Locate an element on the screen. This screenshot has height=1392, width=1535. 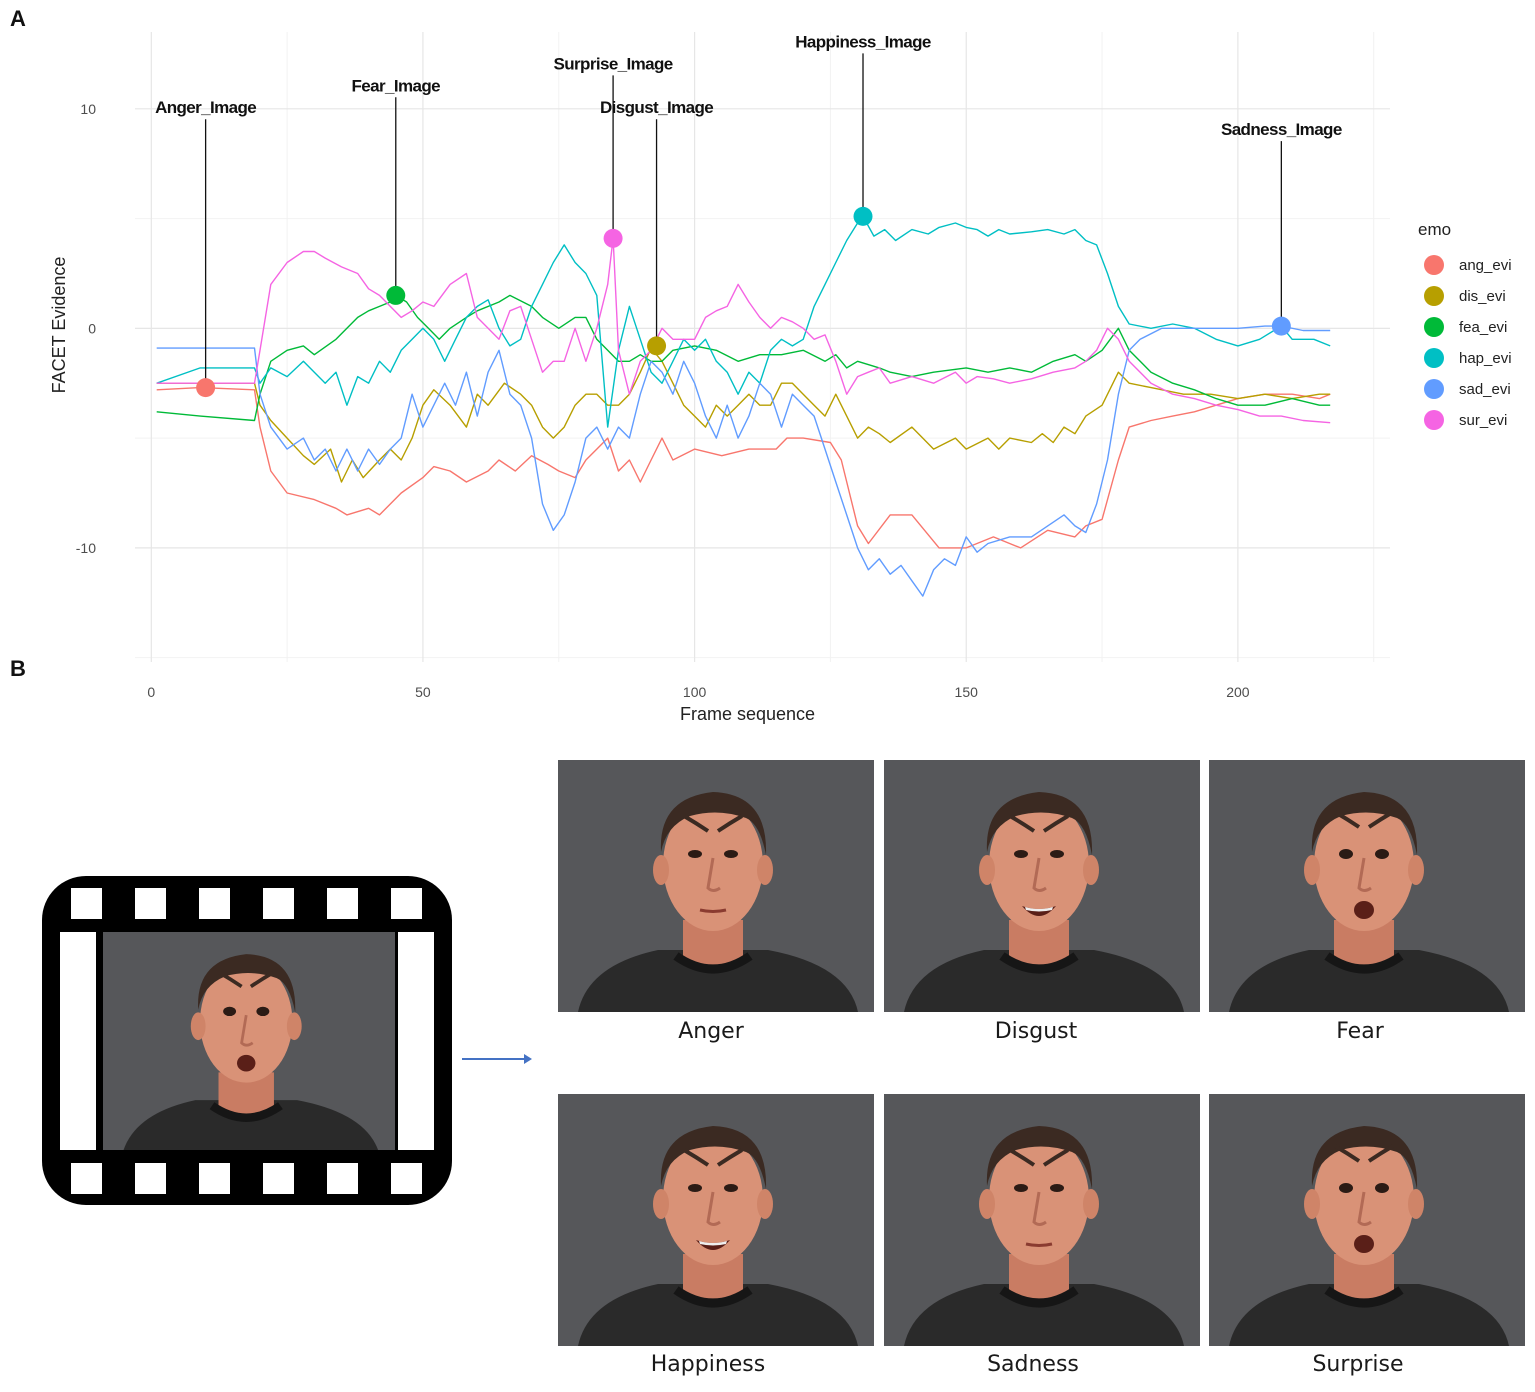
face-image-fear is located at coordinates (1367, 886).